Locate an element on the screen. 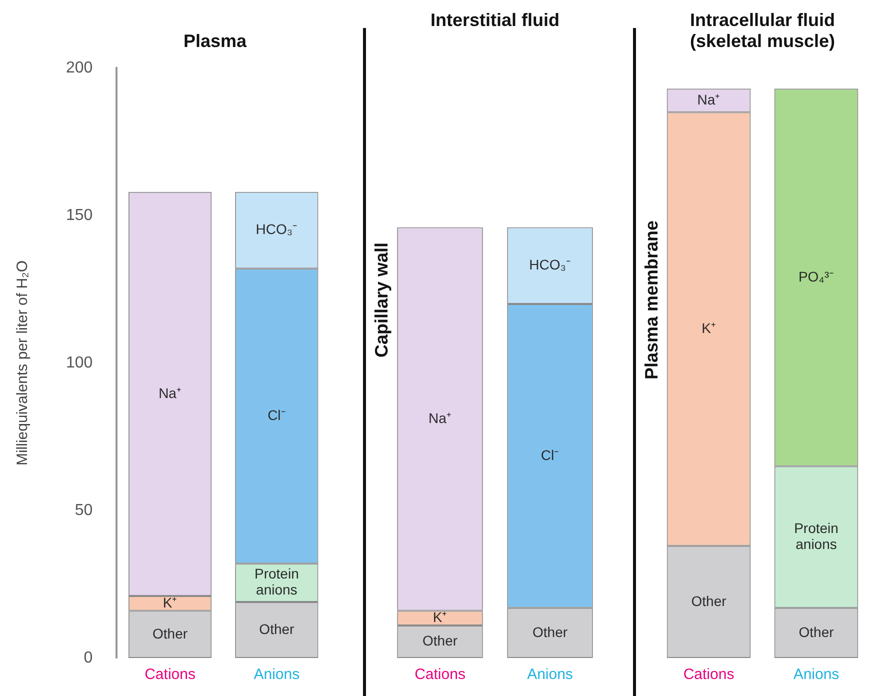 The width and height of the screenshot is (881, 696). chart-title: Interstitial fluid is located at coordinates (495, 20).